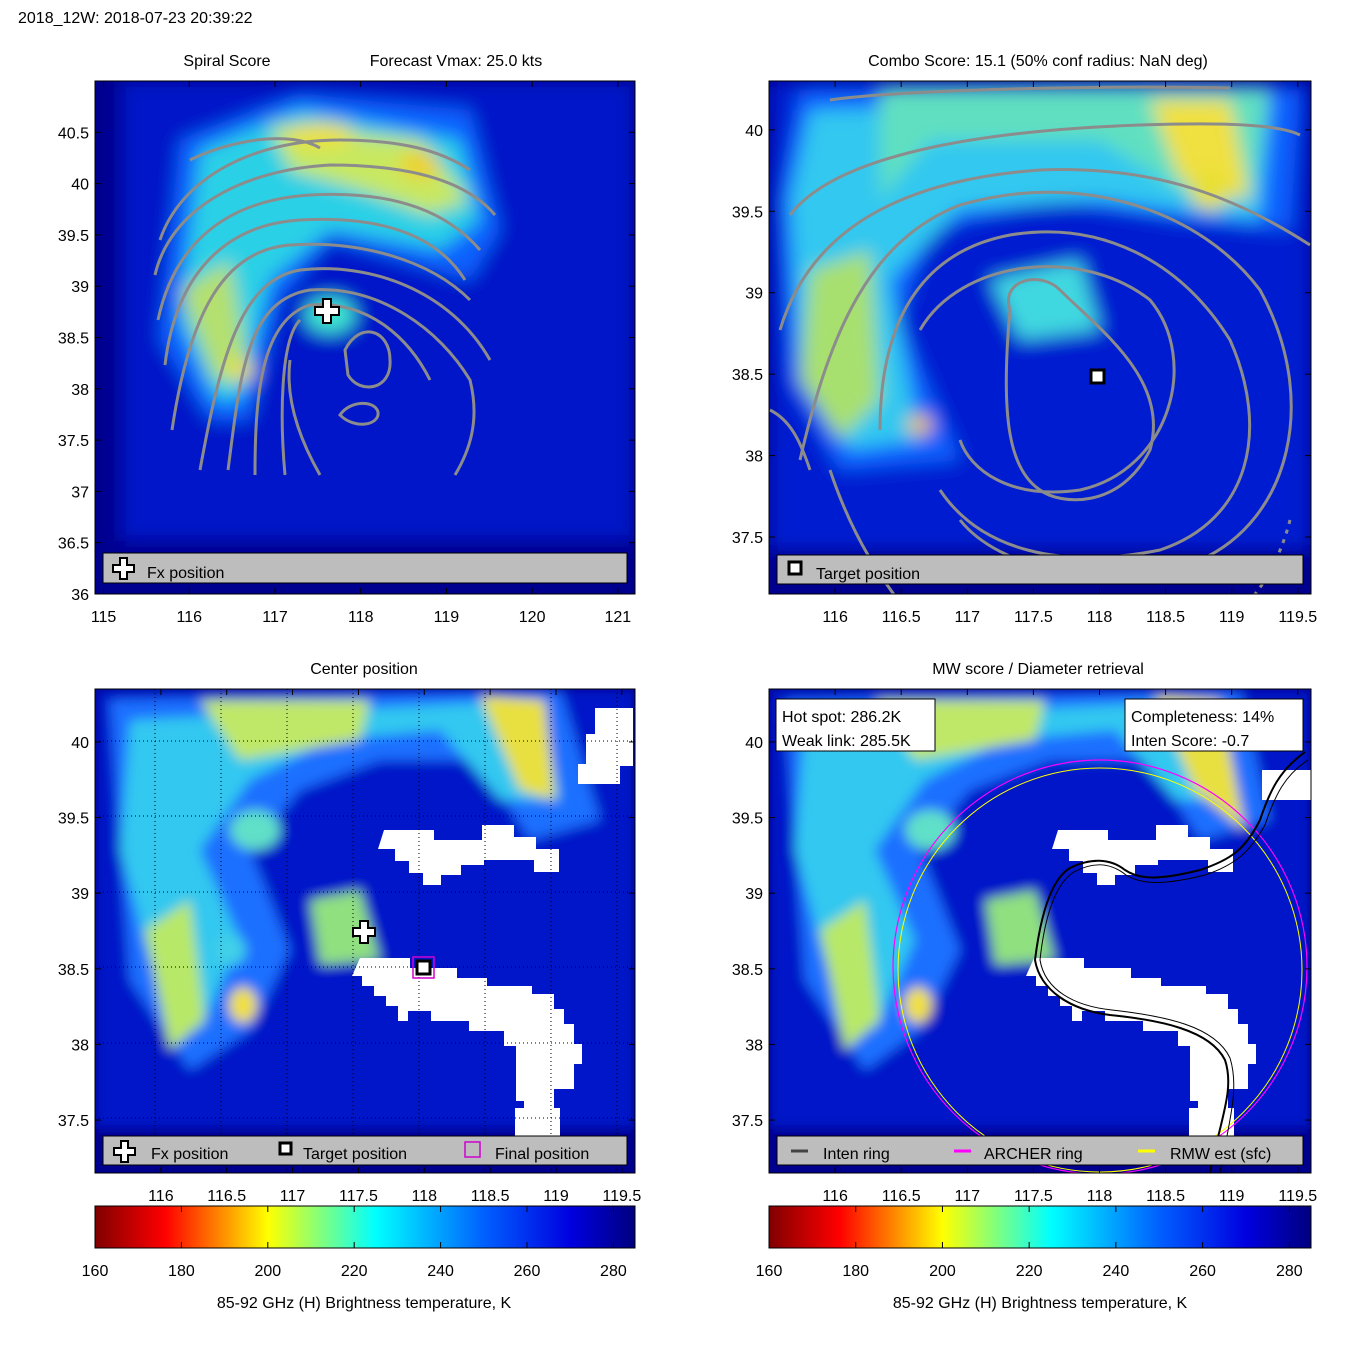 Image resolution: width=1350 pixels, height=1350 pixels. I want to click on weak-link-text: Weak link: 285.5K, so click(846, 741).